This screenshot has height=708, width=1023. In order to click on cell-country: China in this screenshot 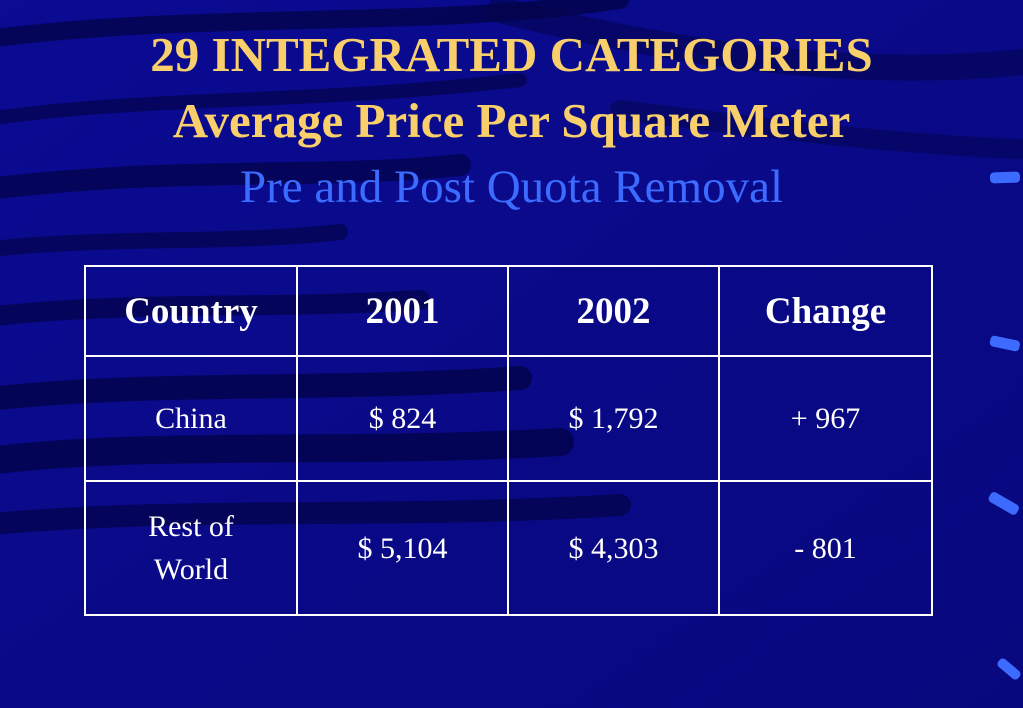, I will do `click(191, 418)`.